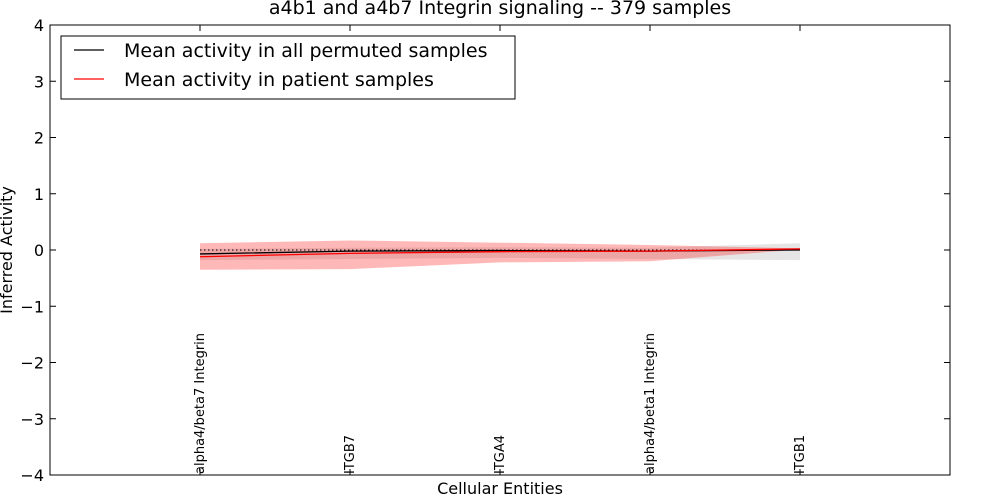  What do you see at coordinates (39, 250) in the screenshot?
I see `y-tick-label: 0` at bounding box center [39, 250].